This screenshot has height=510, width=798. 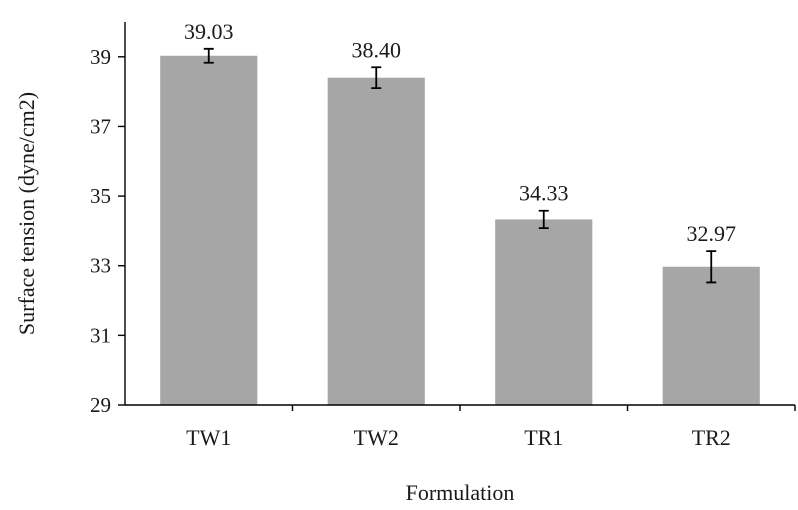 I want to click on x-category-label: TR1, so click(x=543, y=437).